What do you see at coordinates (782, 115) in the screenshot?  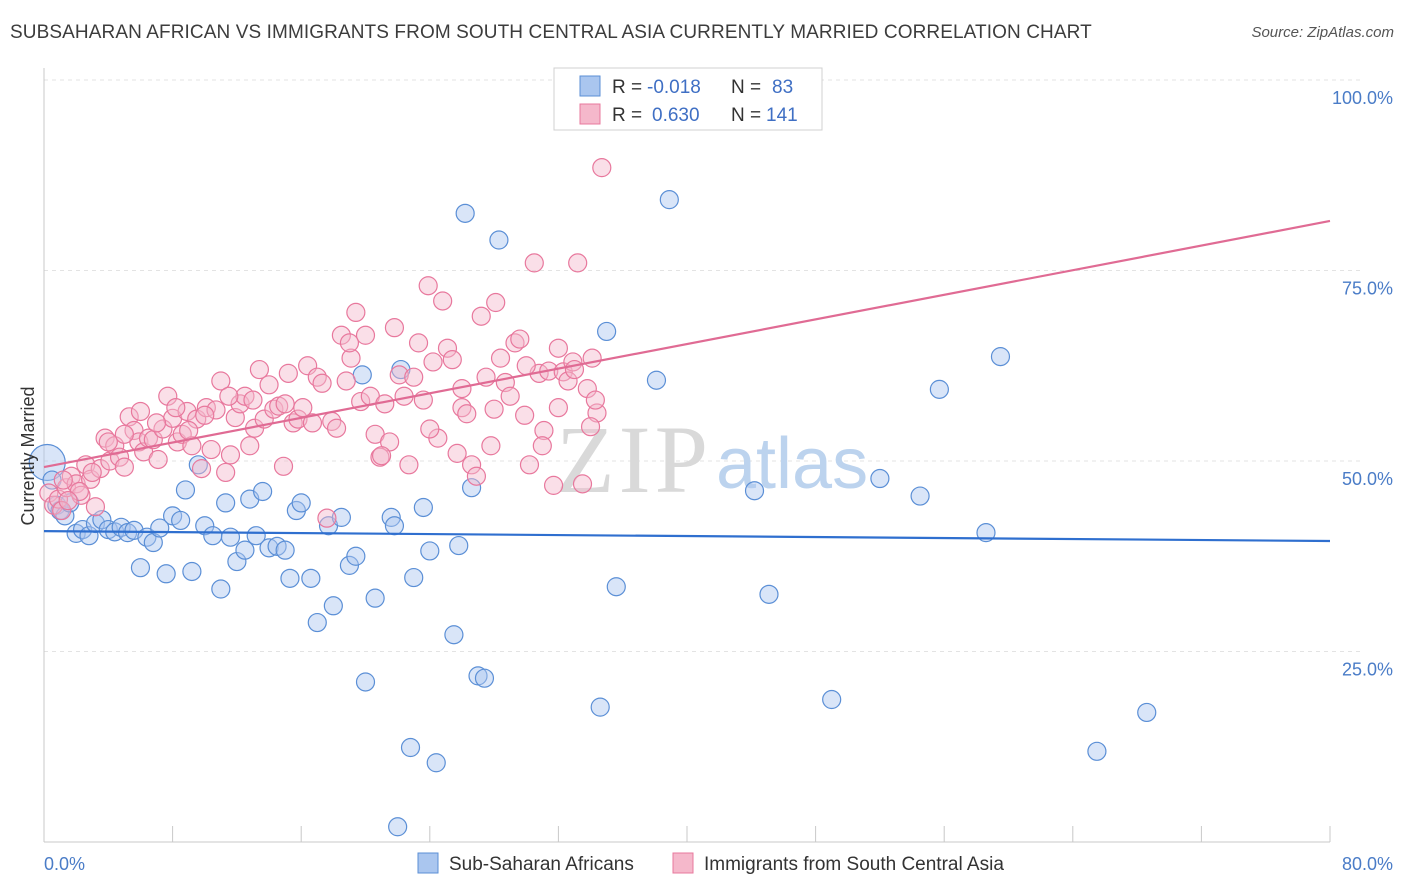 I see `legend-n-value-2: 141` at bounding box center [782, 115].